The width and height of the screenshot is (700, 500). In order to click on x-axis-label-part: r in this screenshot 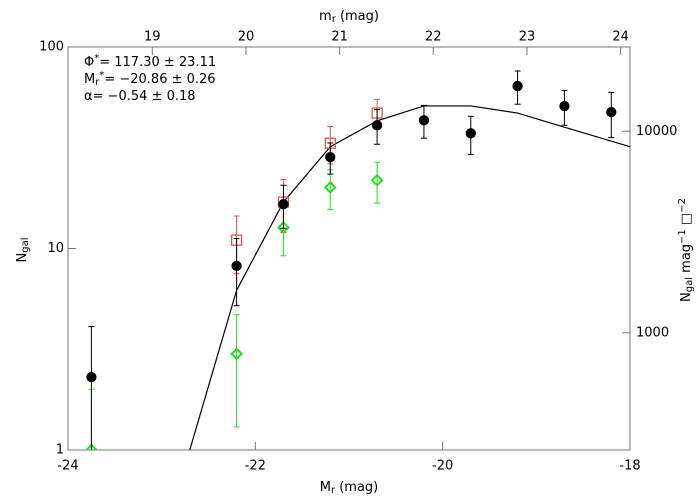, I will do `click(333, 490)`.